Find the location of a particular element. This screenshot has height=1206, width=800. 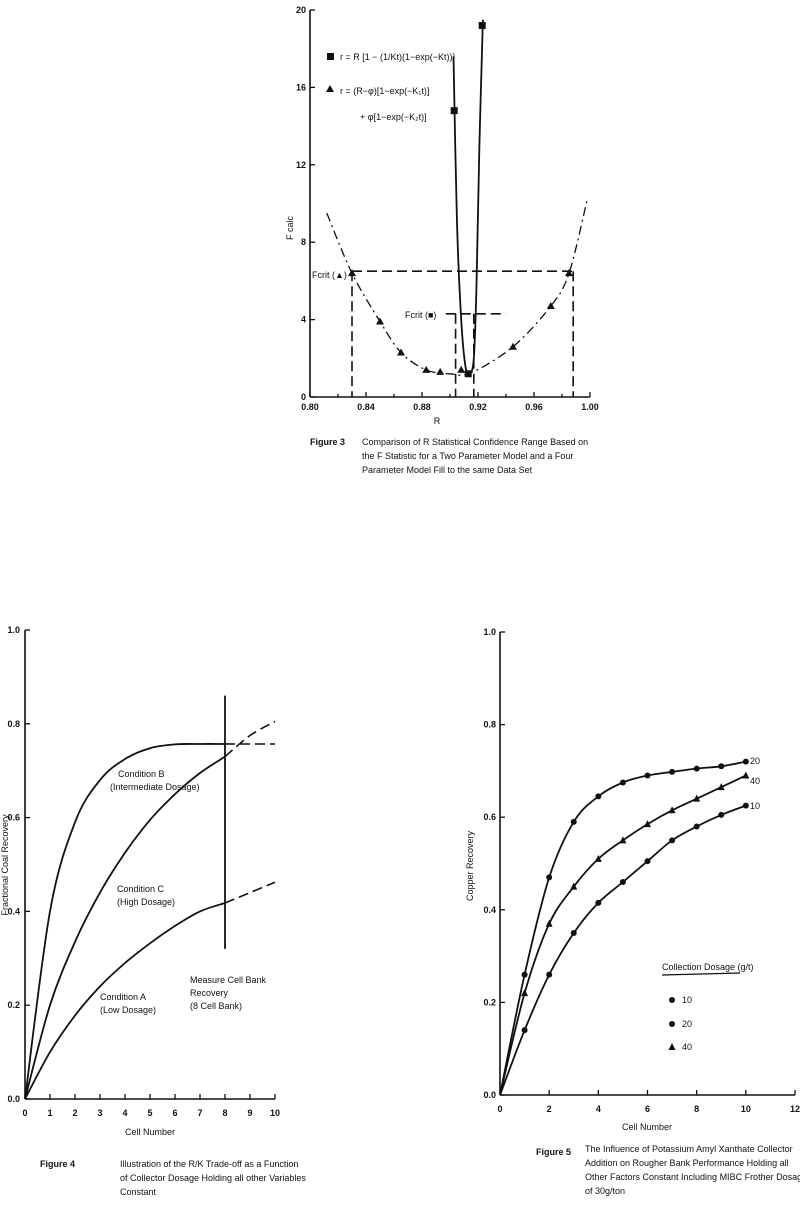

figure-5-caption-label: Figure 5 is located at coordinates (553, 1152).